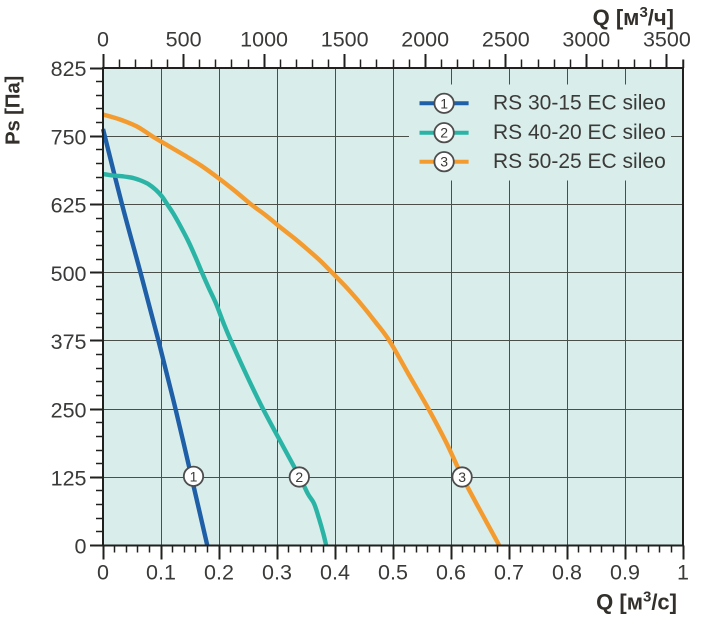 The image size is (713, 619). What do you see at coordinates (567, 573) in the screenshot?
I see `svg-text: 0.8` at bounding box center [567, 573].